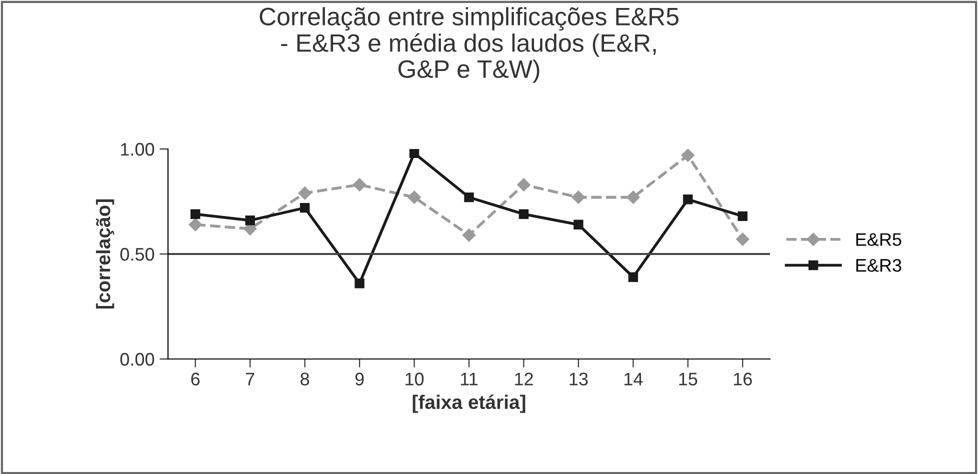  What do you see at coordinates (250, 379) in the screenshot?
I see `x-tick-label: 7` at bounding box center [250, 379].